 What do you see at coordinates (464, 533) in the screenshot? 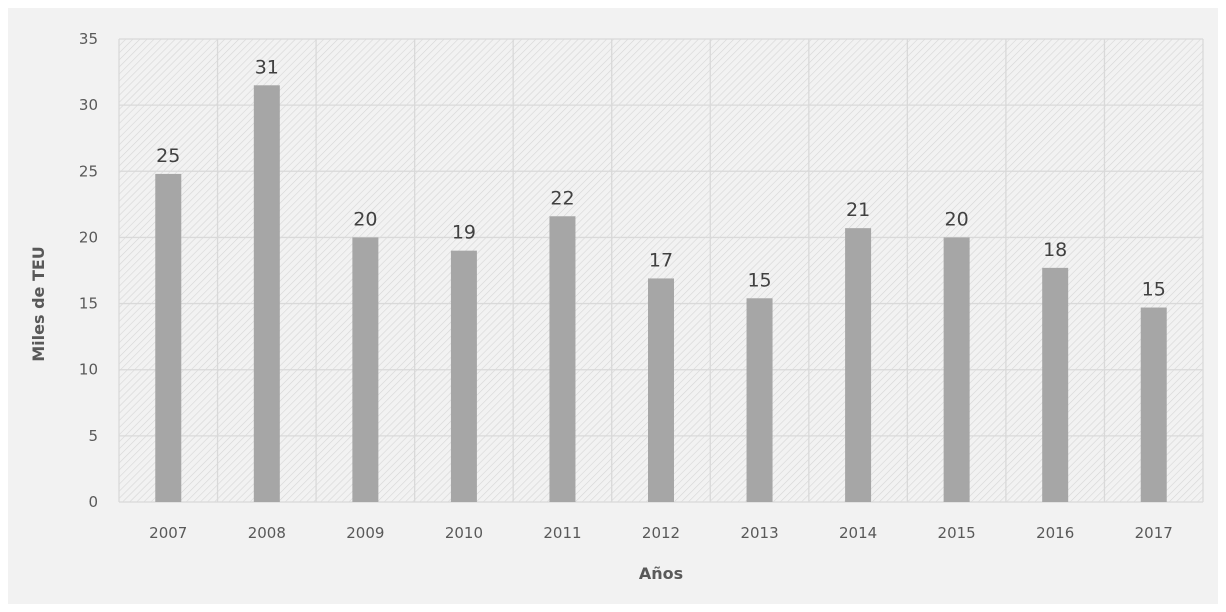
I see `x-tick-label: 2010` at bounding box center [464, 533].